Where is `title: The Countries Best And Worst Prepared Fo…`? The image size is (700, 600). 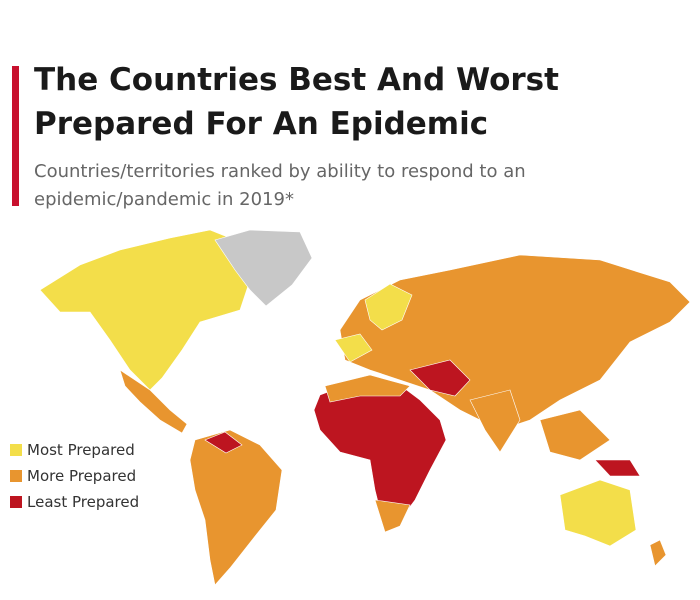
title: The Countries Best And Worst Prepared Fo… is located at coordinates (296, 102).